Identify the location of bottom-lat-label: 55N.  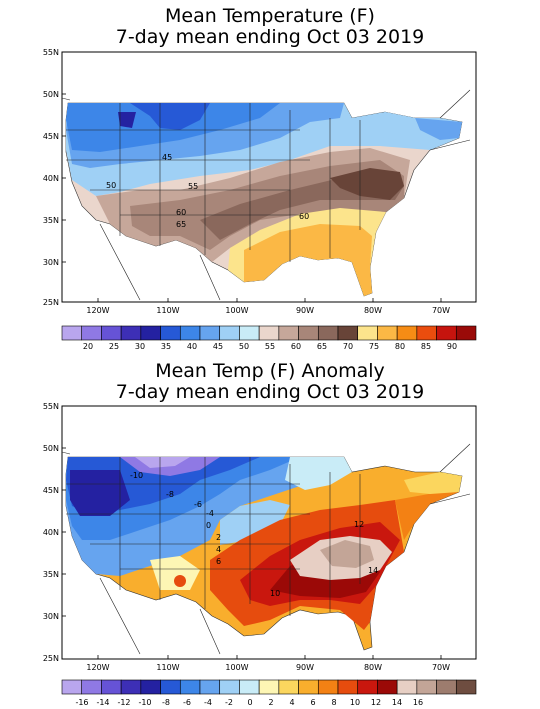
(51, 406).